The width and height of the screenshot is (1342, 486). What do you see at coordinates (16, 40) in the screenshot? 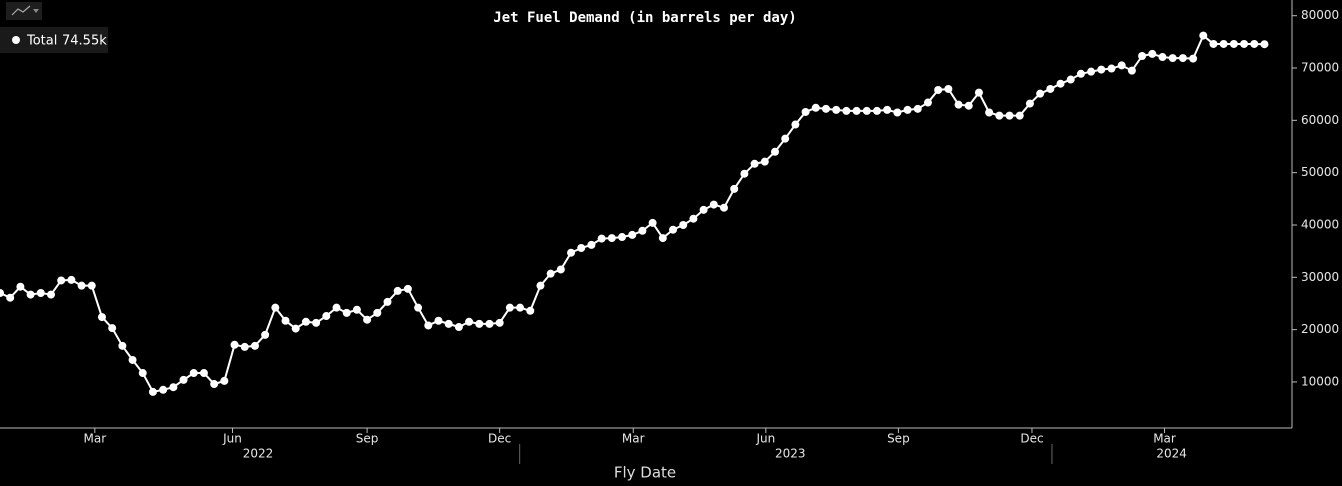
I see `legend-marker` at bounding box center [16, 40].